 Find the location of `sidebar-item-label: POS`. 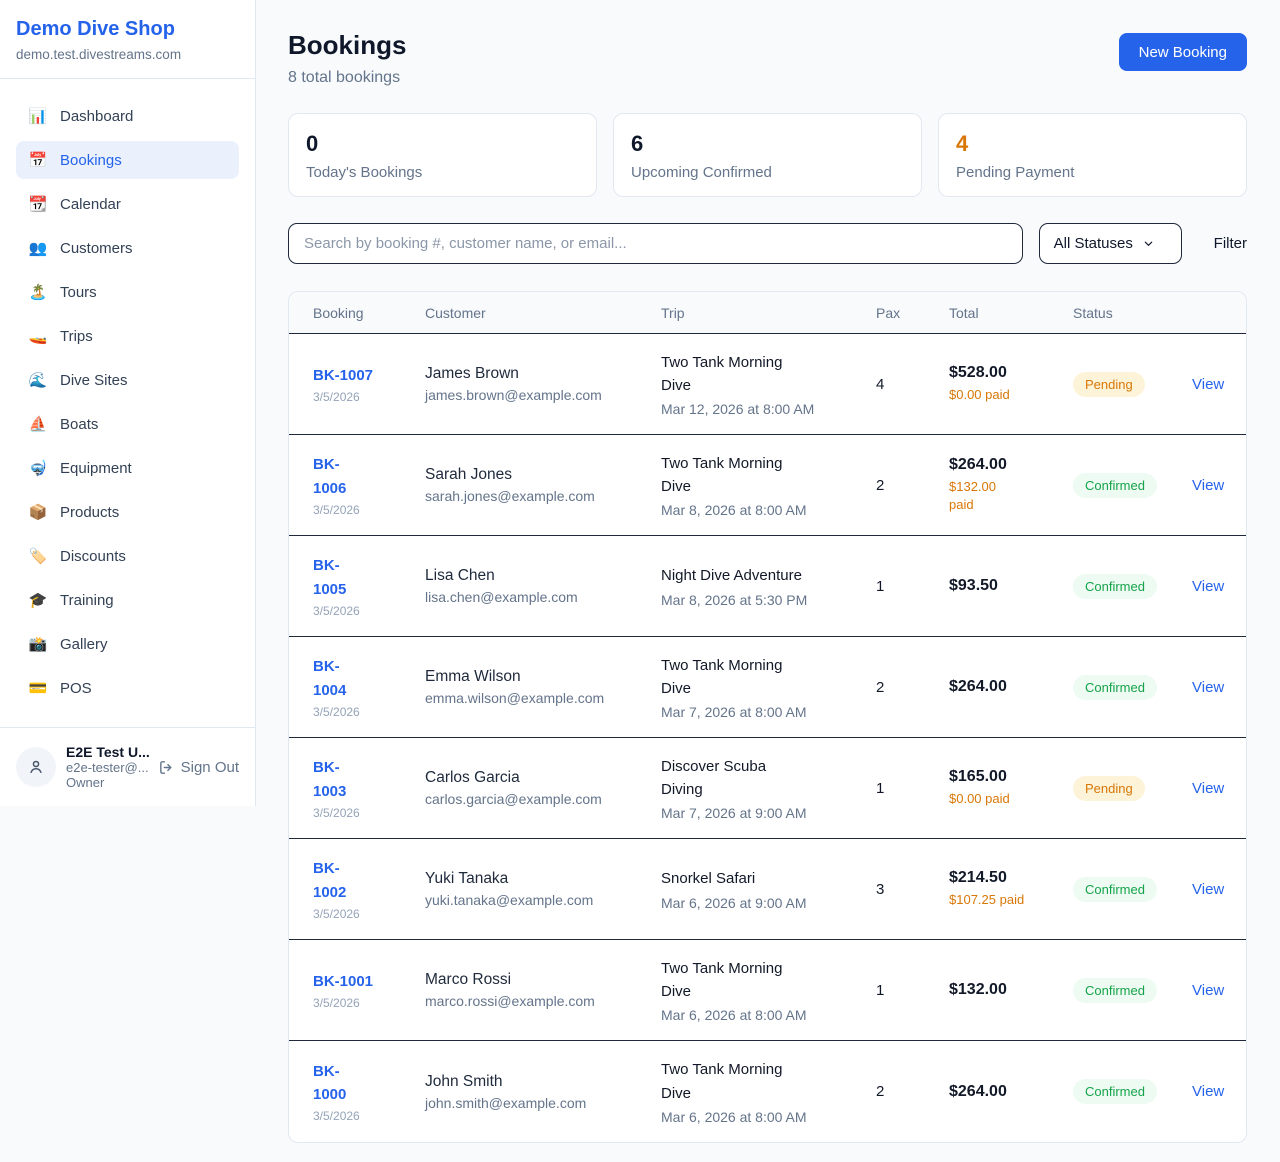

sidebar-item-label: POS is located at coordinates (76, 688).